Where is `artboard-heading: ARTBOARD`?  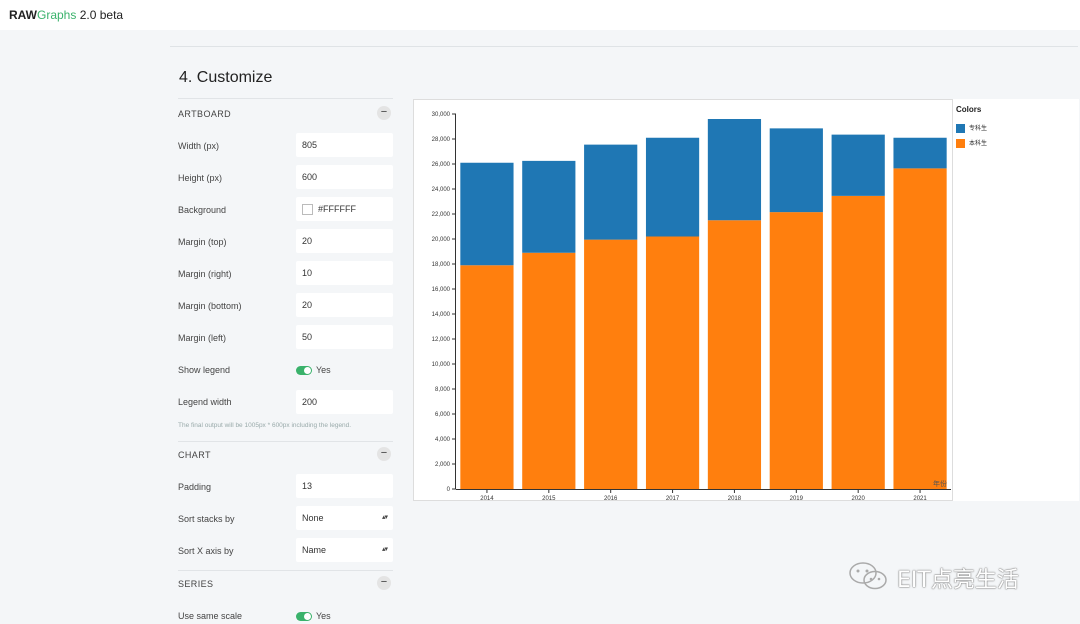
artboard-heading: ARTBOARD is located at coordinates (205, 114).